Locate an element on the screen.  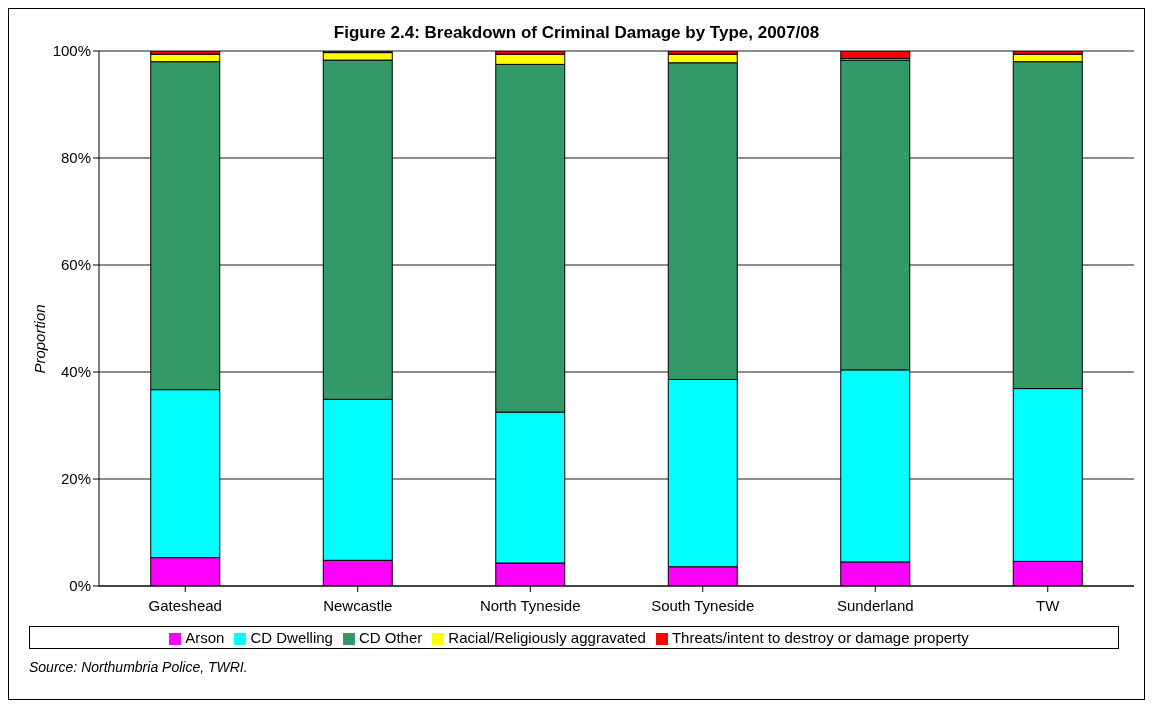
x-tick-label: North Tyneside is located at coordinates (530, 605).